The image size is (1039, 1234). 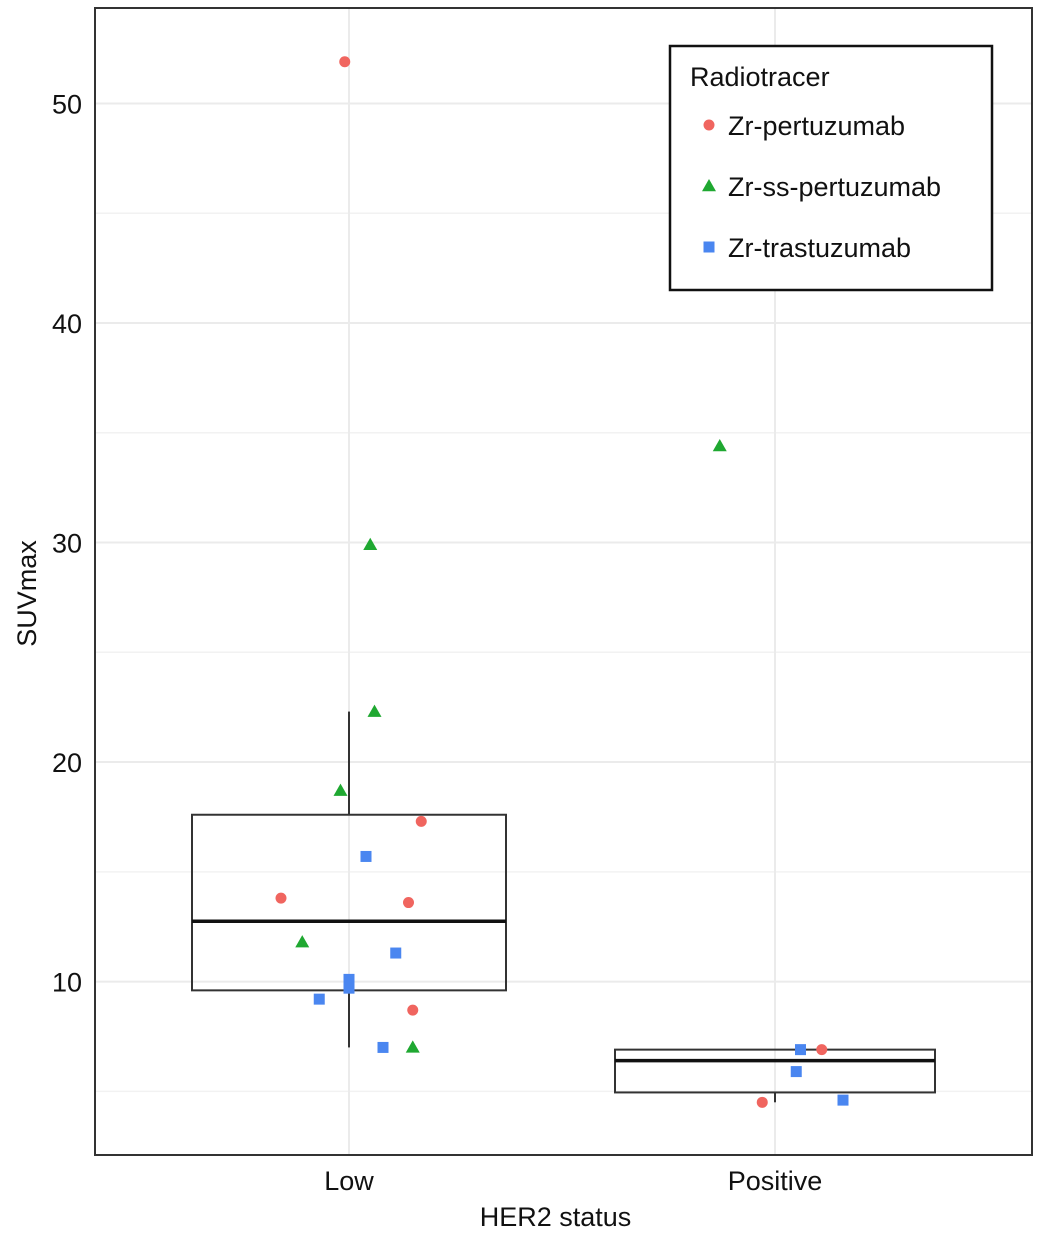 What do you see at coordinates (816, 126) in the screenshot?
I see `legend-label: Zr-pertuzumab` at bounding box center [816, 126].